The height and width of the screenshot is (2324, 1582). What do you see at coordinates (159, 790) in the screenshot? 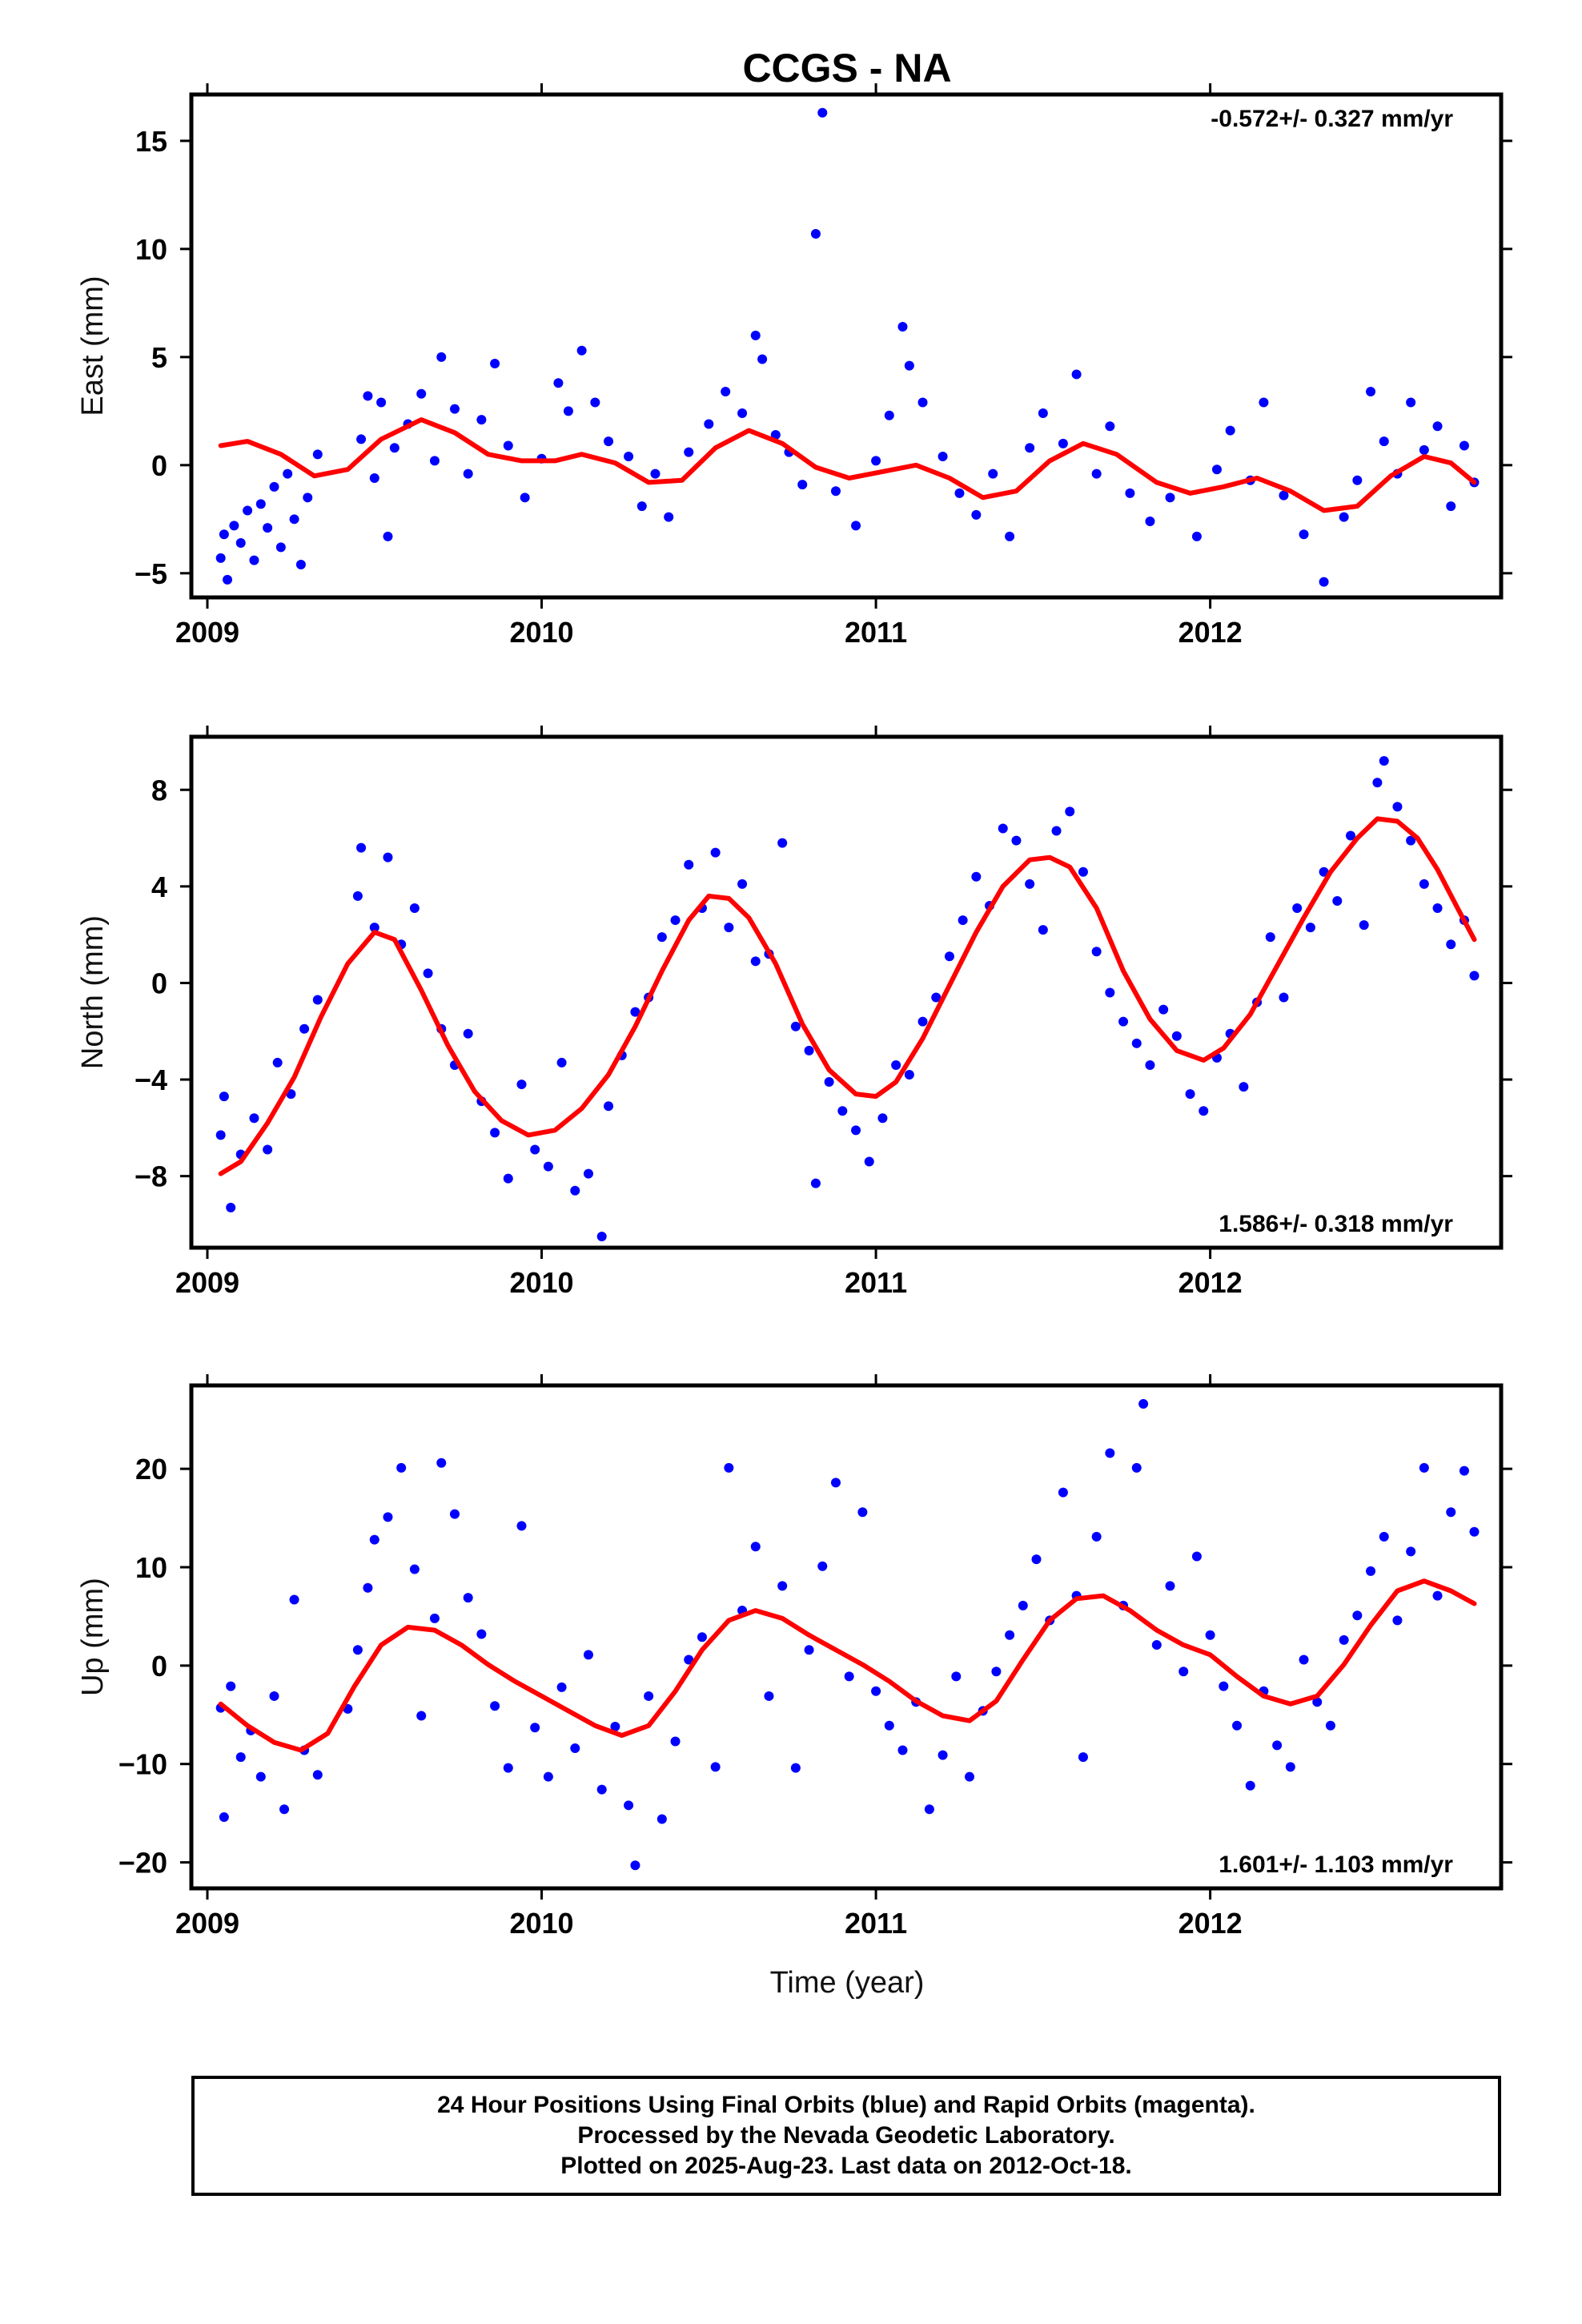
I see `y-tick-label: 8` at bounding box center [159, 790].